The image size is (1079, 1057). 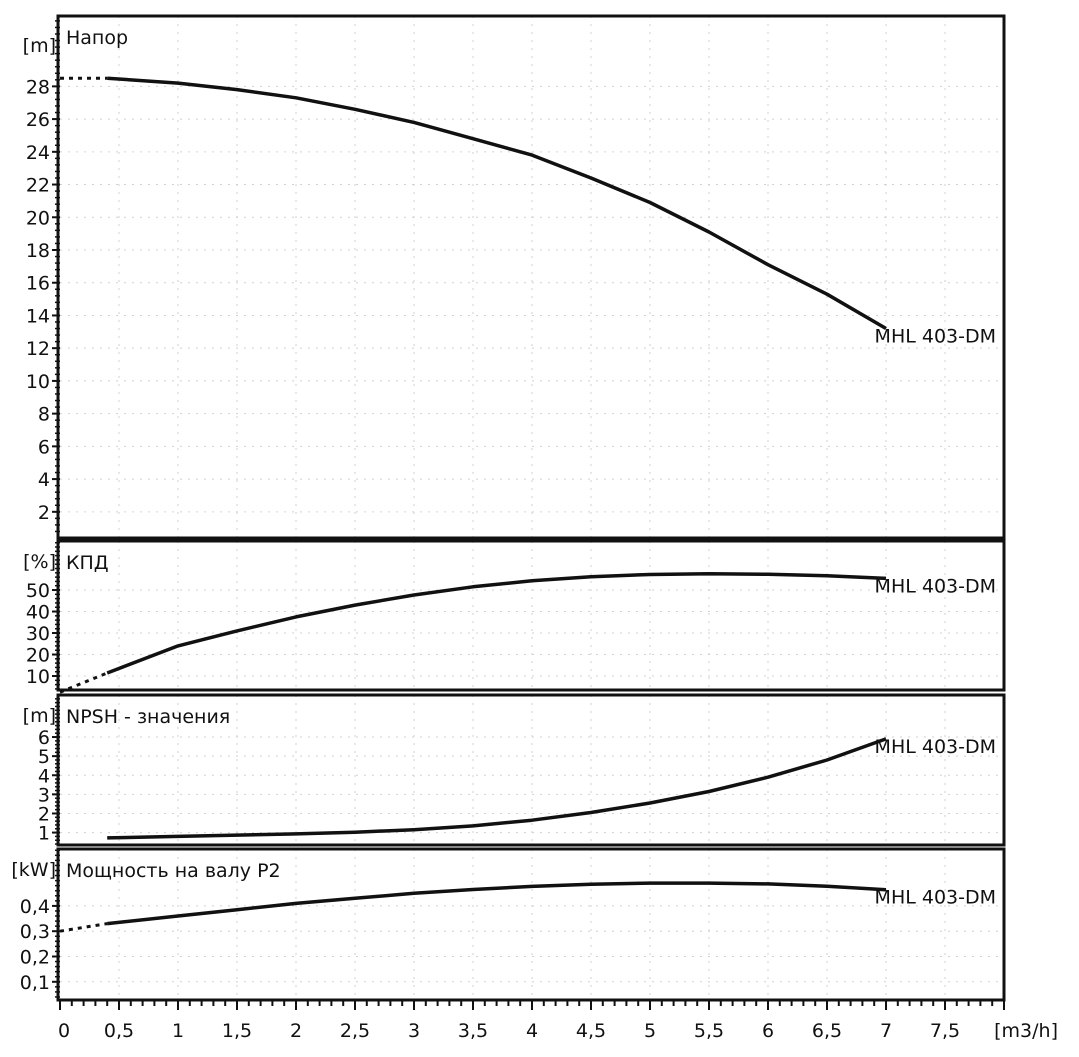 What do you see at coordinates (827, 1031) in the screenshot?
I see `x-tick-label: 6,5` at bounding box center [827, 1031].